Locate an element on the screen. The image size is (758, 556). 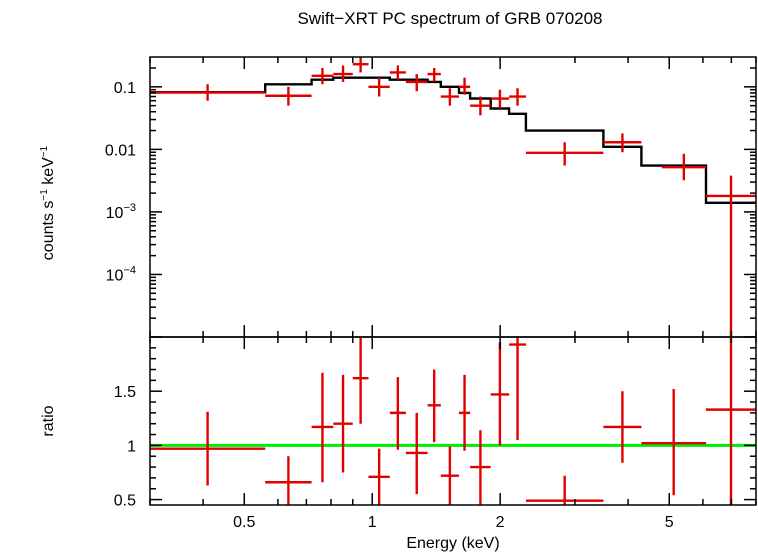
spectrum-y-tick-label: 0.1 is located at coordinates (125, 88).